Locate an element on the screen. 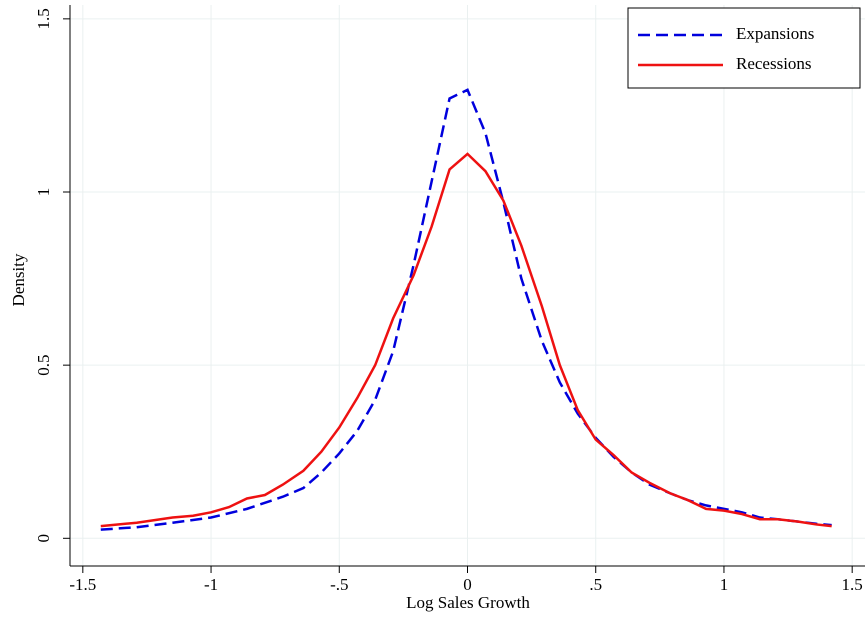 This screenshot has height=617, width=867. legend-label: Recessions is located at coordinates (774, 63).